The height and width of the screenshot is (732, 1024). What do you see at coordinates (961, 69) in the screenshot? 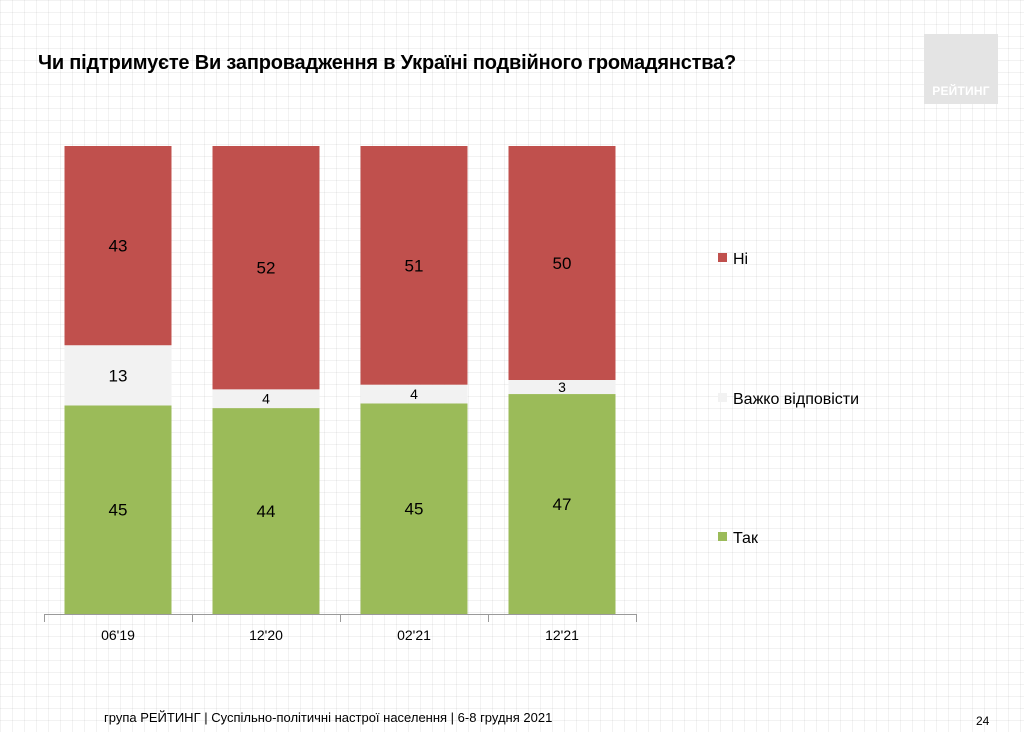
I see `rating-logo: РЕЙТИНГ` at bounding box center [961, 69].